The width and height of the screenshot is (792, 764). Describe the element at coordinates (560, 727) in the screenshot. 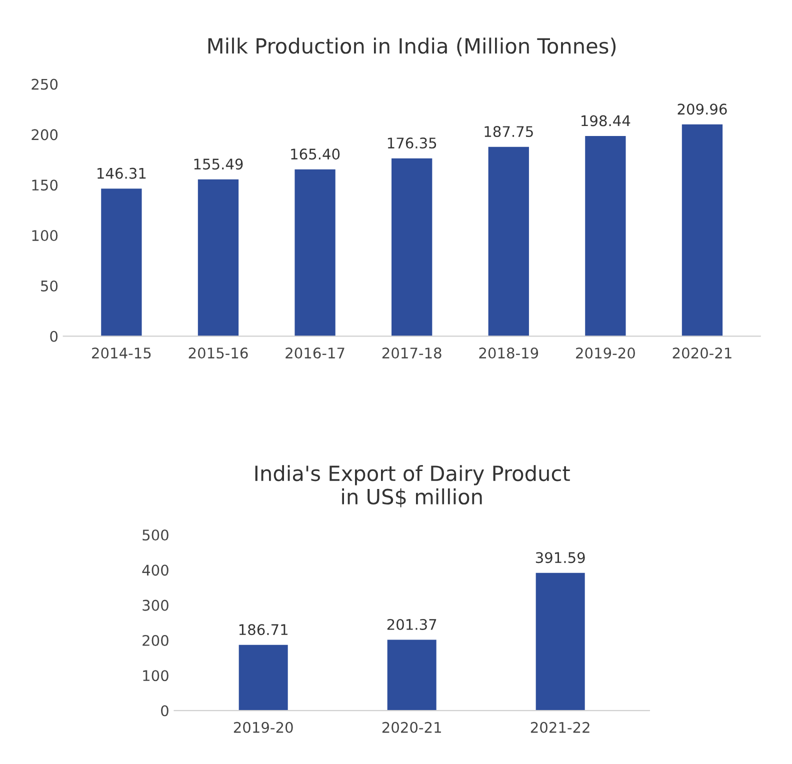

I see `x-tick-label: 2021-22` at that location.